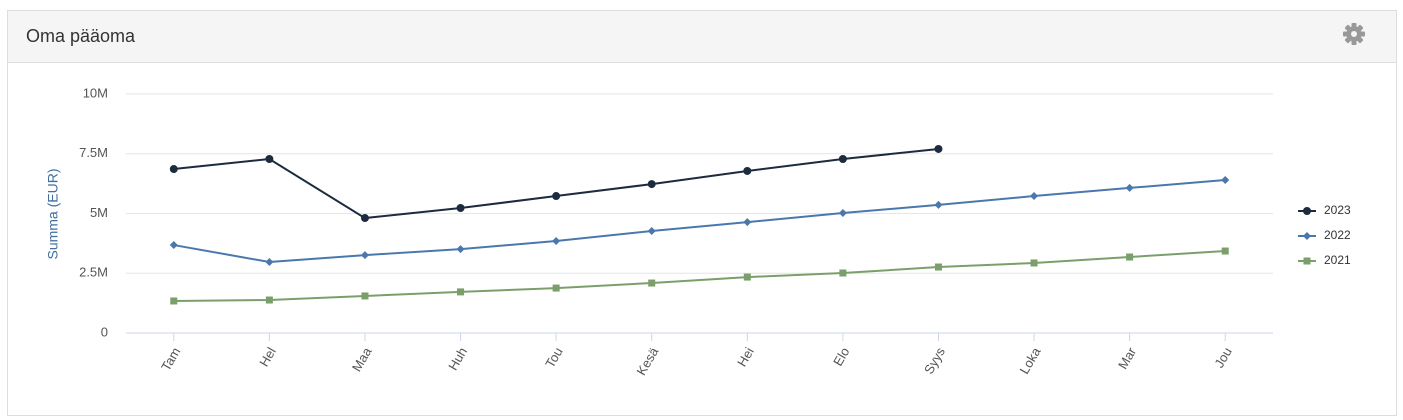 This screenshot has width=1403, height=420. I want to click on y-tick-label: 5M, so click(99, 212).